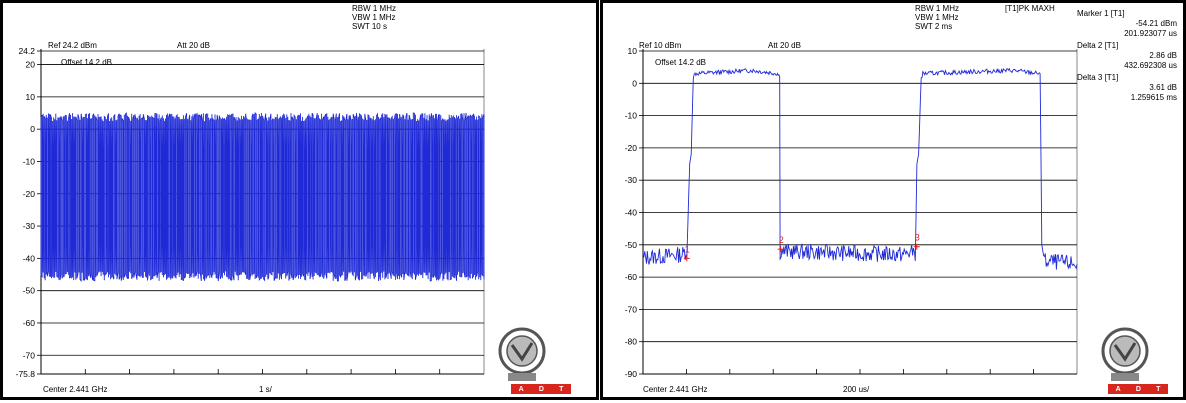 This screenshot has width=1186, height=403. What do you see at coordinates (26, 51) in the screenshot?
I see `y-tick-label: 24.2` at bounding box center [26, 51].